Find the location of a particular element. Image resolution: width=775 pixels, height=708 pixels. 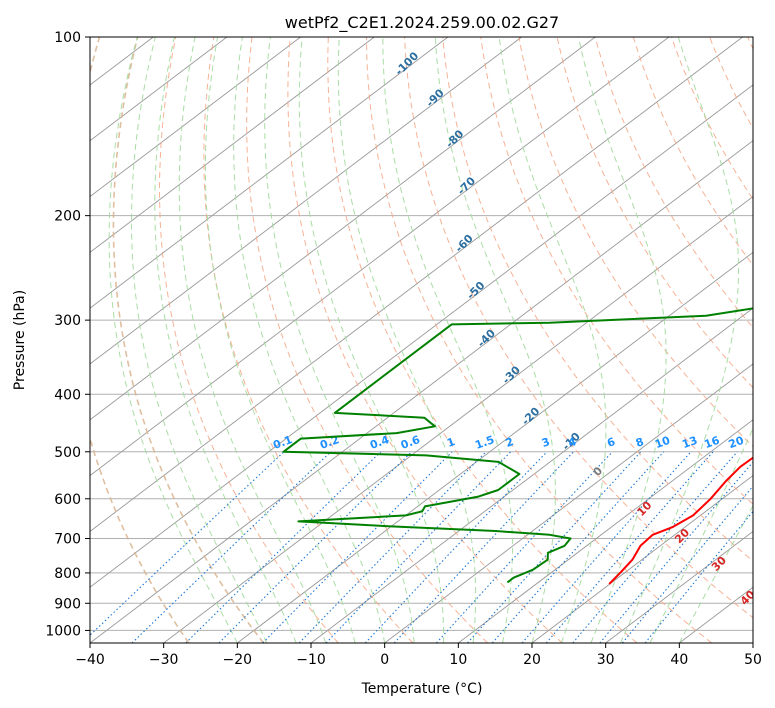

y-tick-label: 900 is located at coordinates (67, 604).